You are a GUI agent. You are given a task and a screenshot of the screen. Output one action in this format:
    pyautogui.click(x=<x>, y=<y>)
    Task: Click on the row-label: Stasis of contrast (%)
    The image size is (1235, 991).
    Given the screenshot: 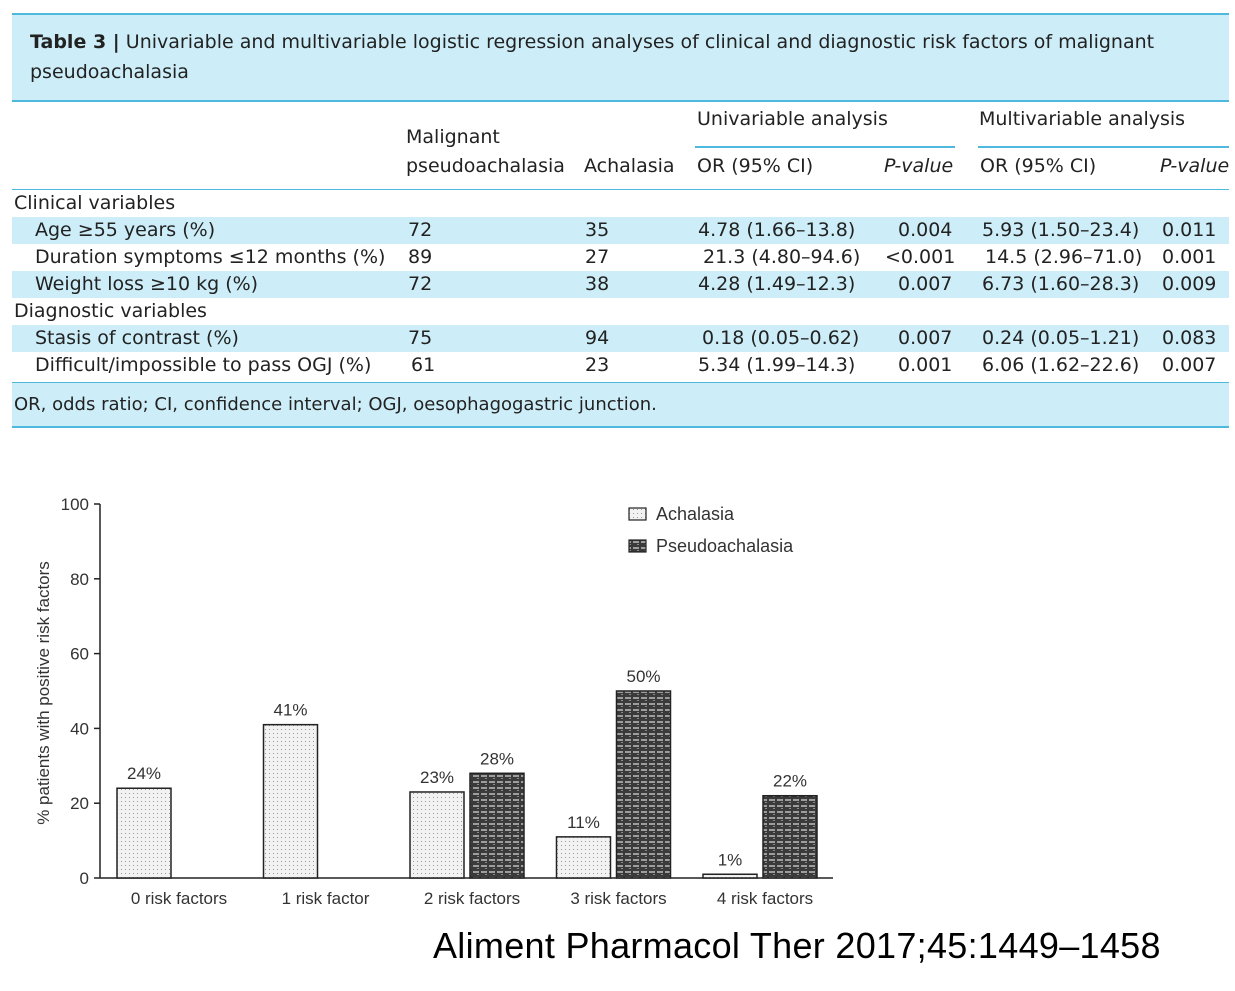 What is the action you would take?
    pyautogui.click(x=137, y=338)
    